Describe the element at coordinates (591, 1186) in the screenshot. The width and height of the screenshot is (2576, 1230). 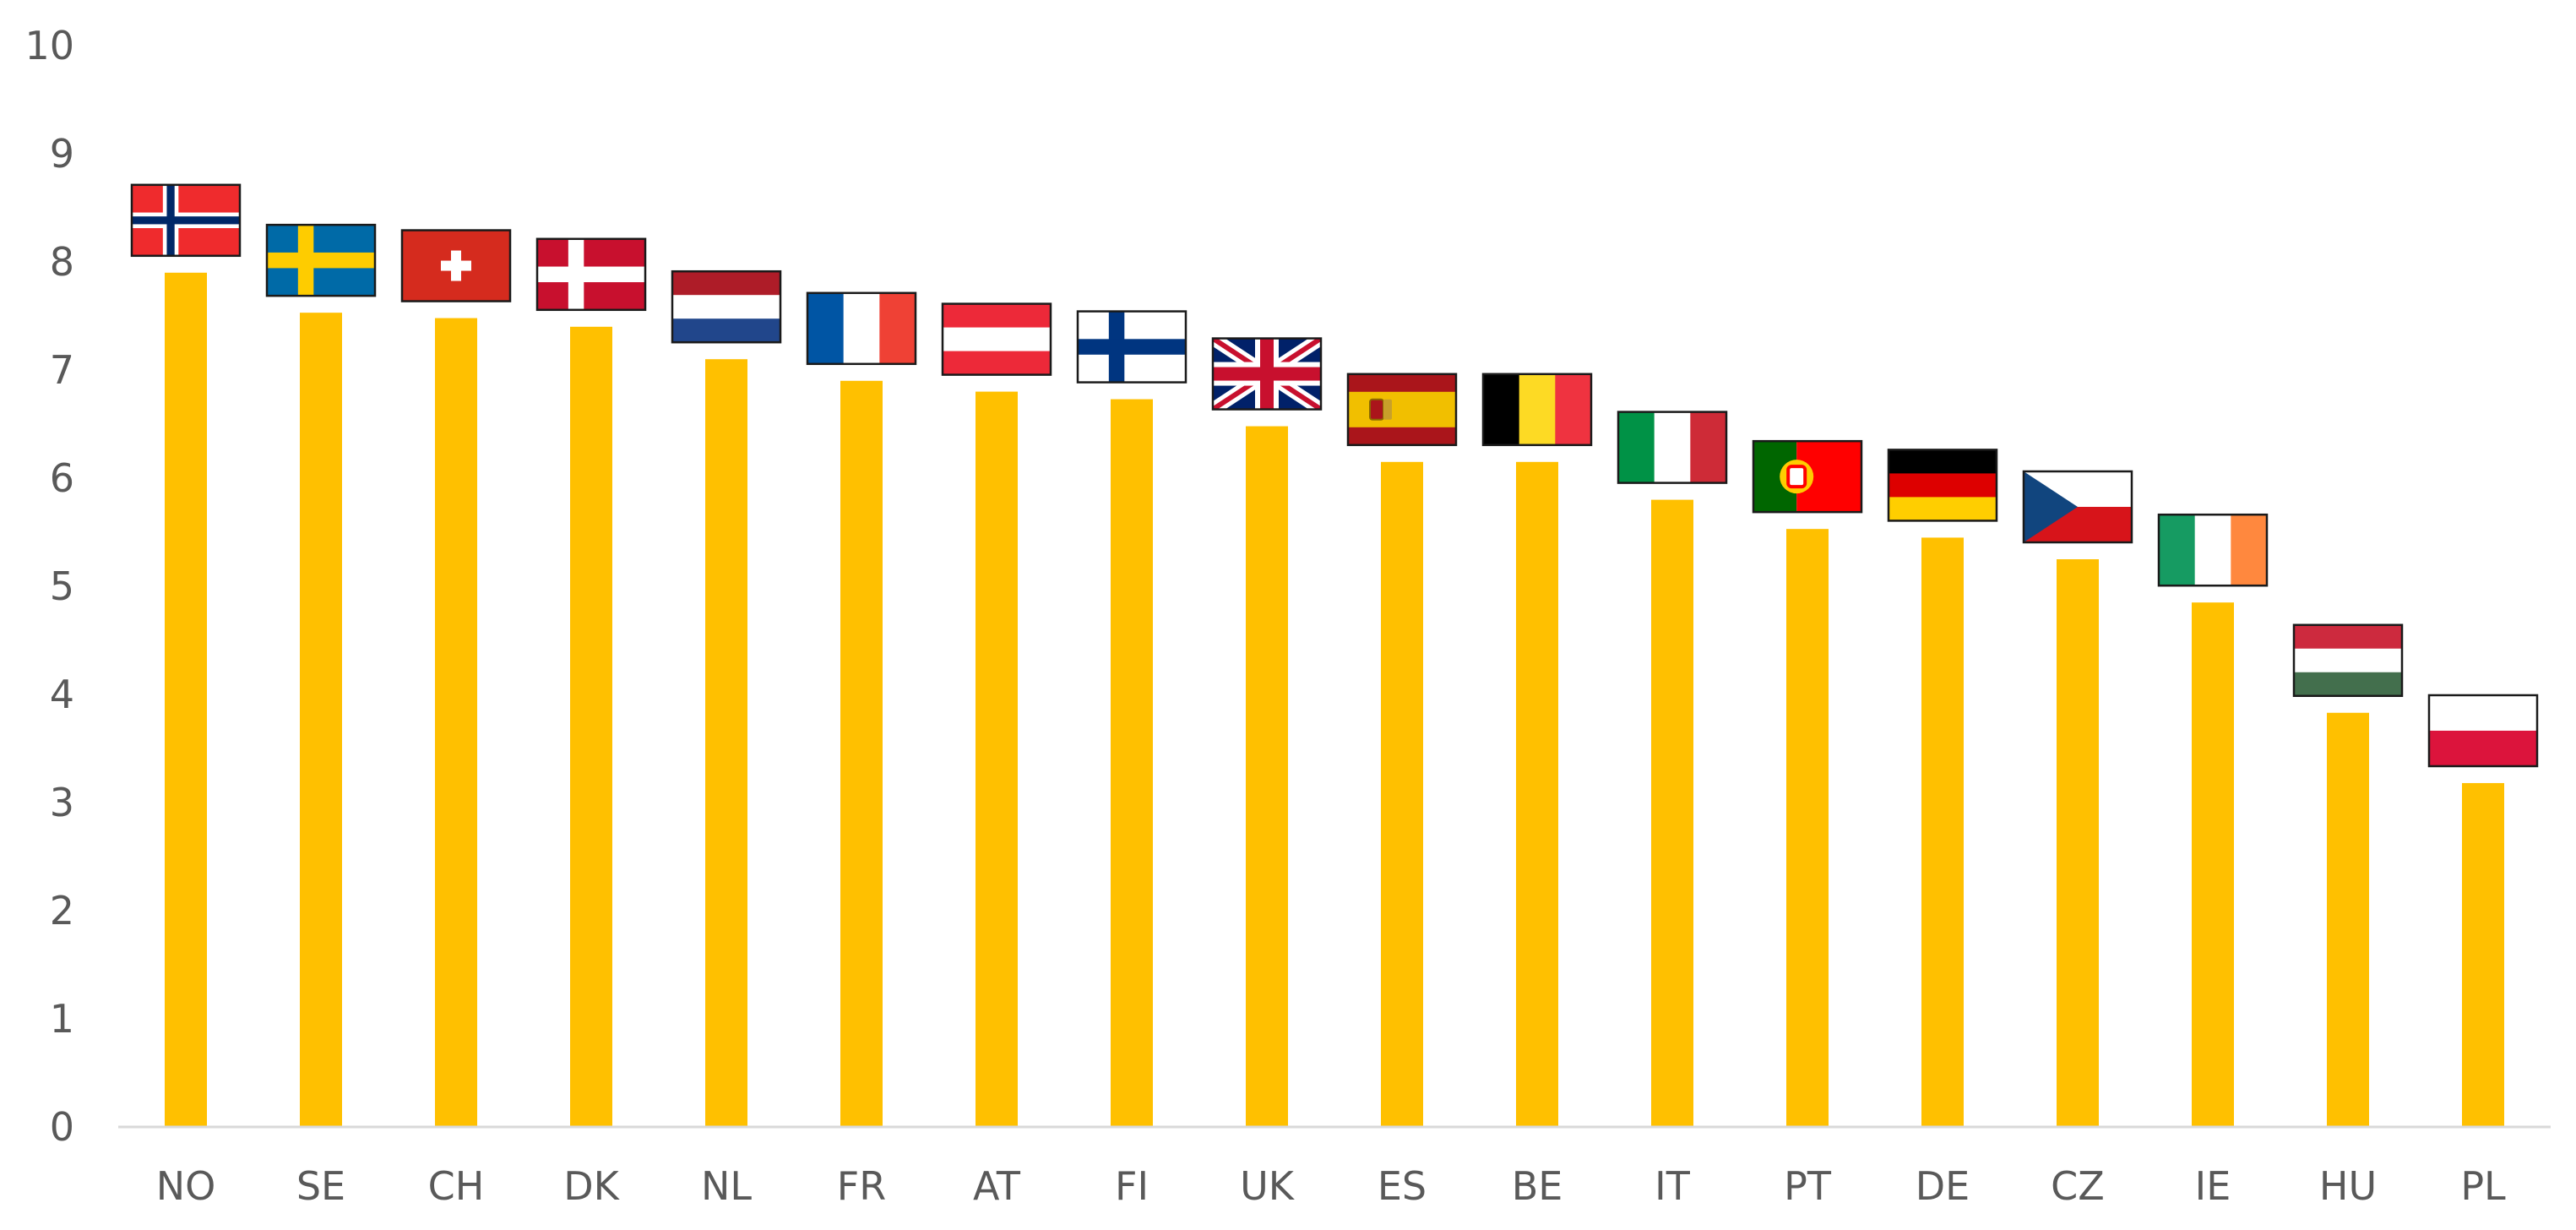
I see `x-tick-label: DK` at that location.